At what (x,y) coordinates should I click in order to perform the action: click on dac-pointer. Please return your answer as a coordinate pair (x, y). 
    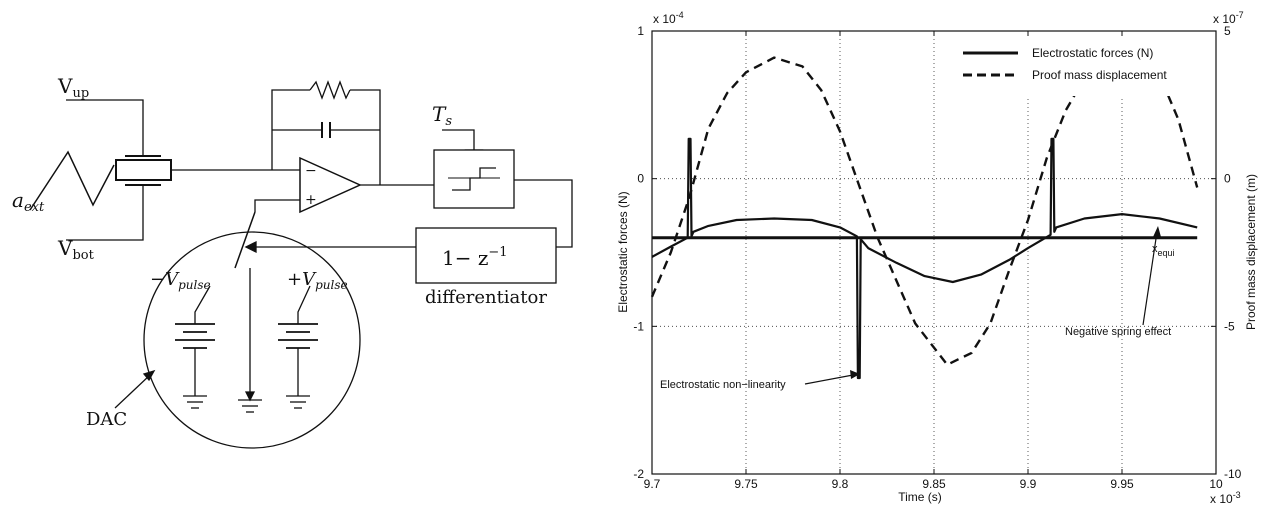
    Looking at the image, I should click on (132, 391).